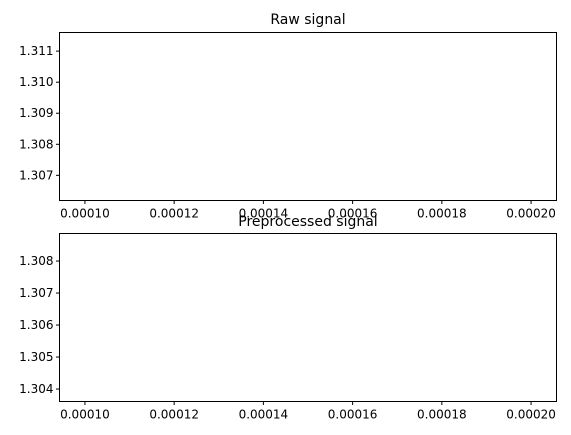 This screenshot has width=571, height=435. What do you see at coordinates (531, 214) in the screenshot?
I see `raw-signal-x-tick-label: 0.00020` at bounding box center [531, 214].